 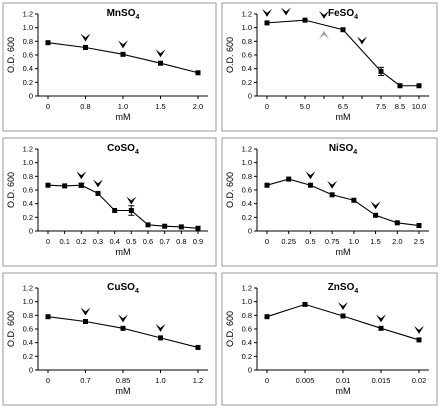 I want to click on x-tick-label: 0.5, so click(x=310, y=241).